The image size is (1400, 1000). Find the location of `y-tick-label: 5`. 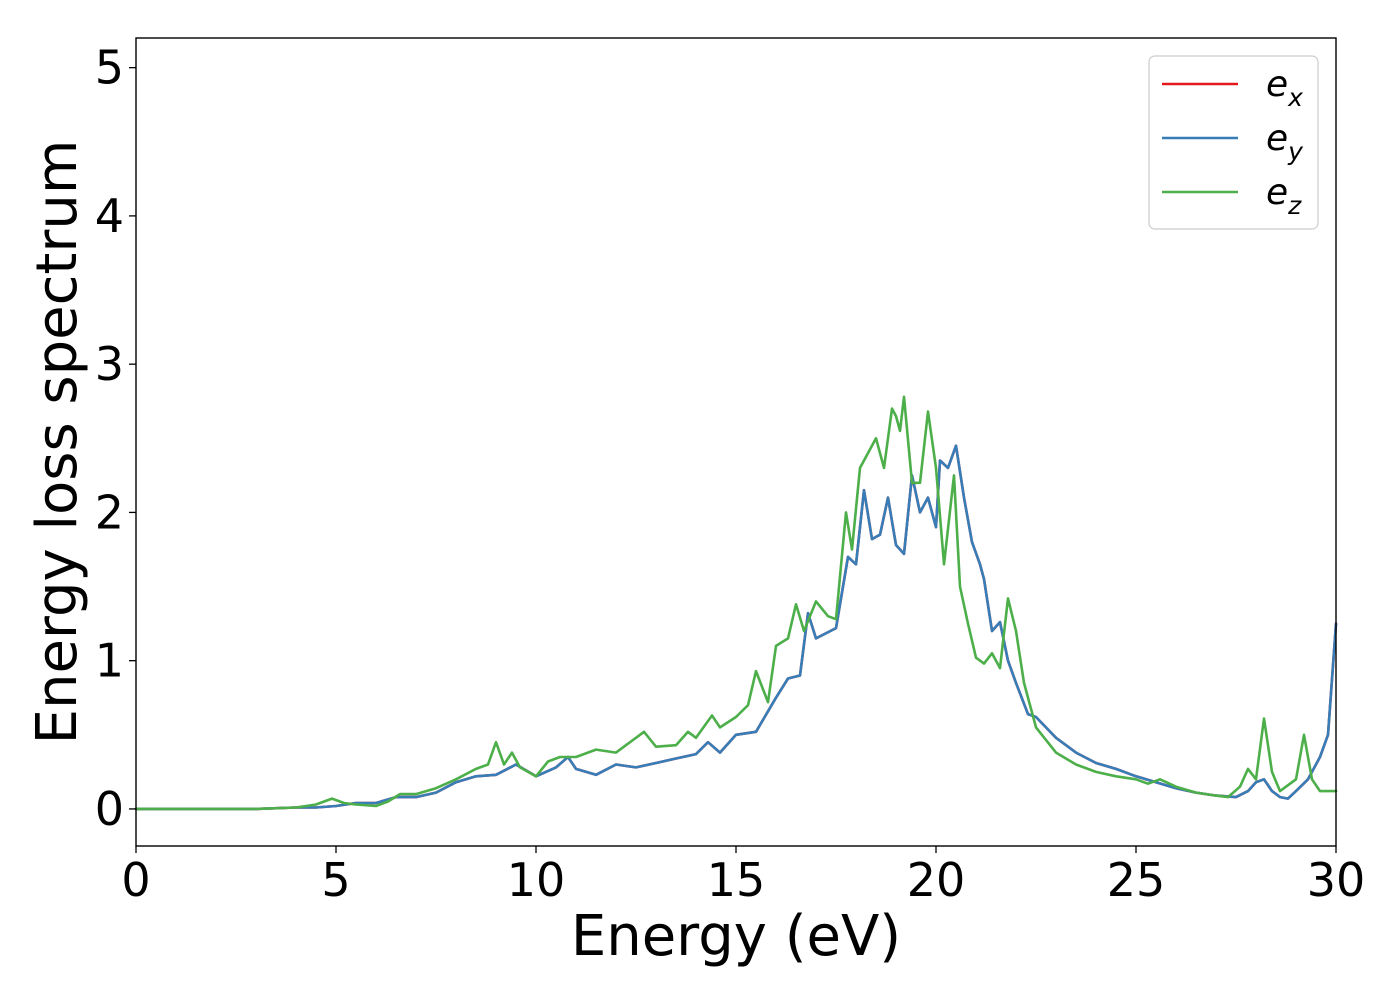

y-tick-label: 5 is located at coordinates (109, 68).